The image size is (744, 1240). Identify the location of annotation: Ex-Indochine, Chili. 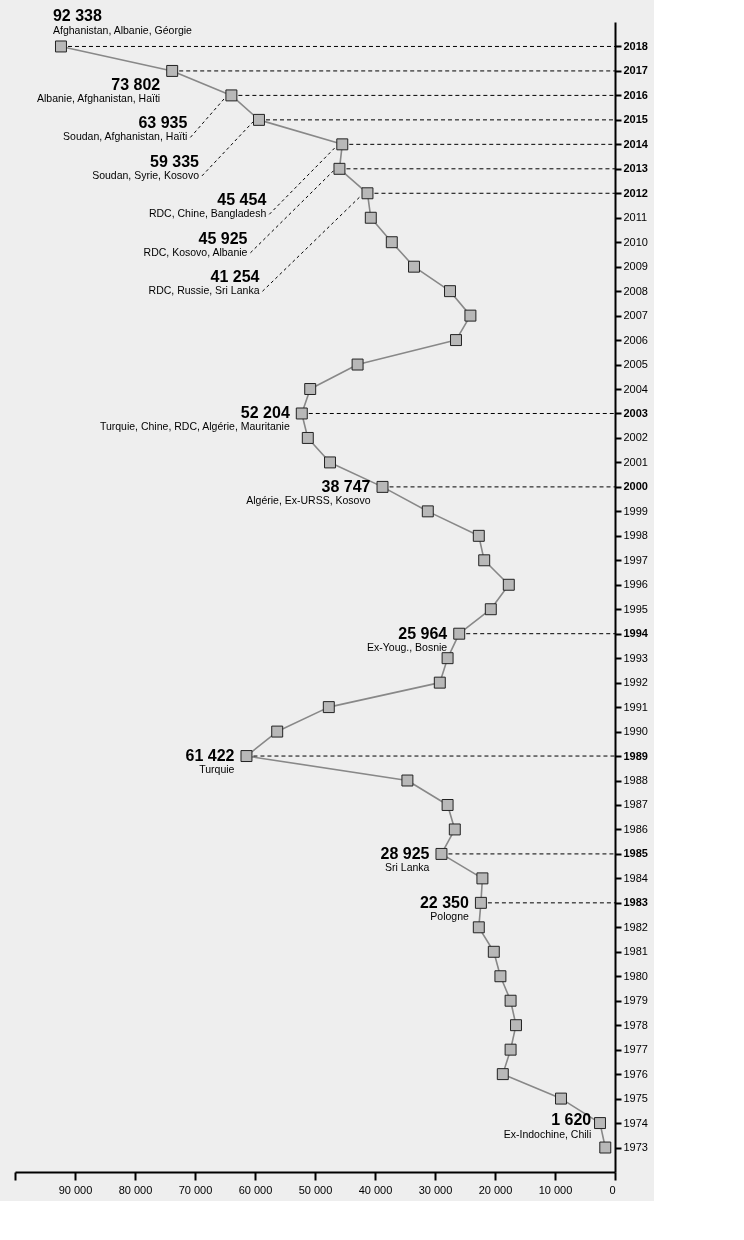
(547, 1133).